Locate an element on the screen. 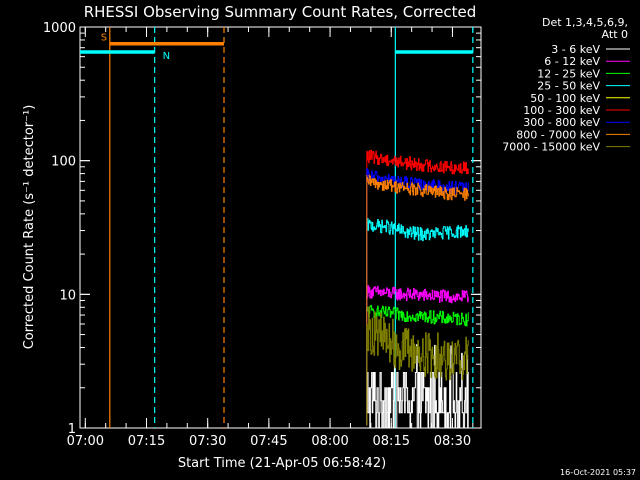 The image size is (640, 480). x-tick-label: 07:45 is located at coordinates (268, 441).